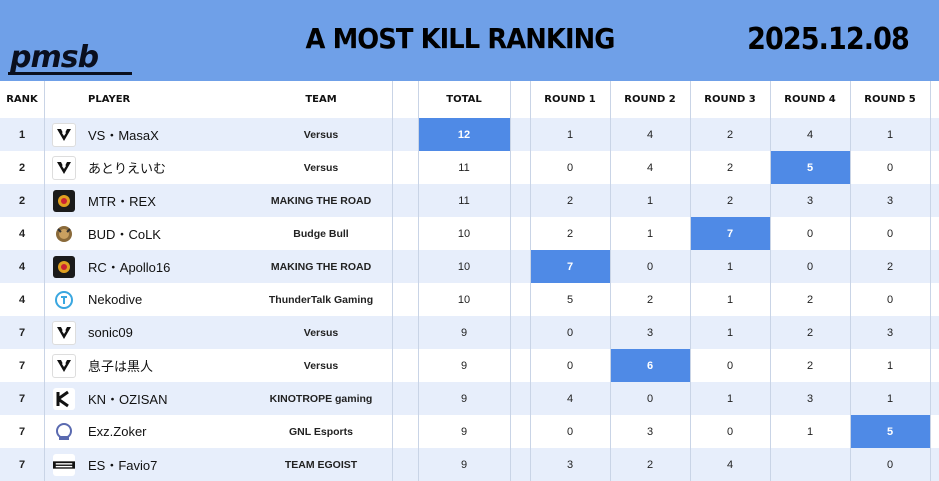 The image size is (939, 481). What do you see at coordinates (464, 134) in the screenshot?
I see `total-kills: 12` at bounding box center [464, 134].